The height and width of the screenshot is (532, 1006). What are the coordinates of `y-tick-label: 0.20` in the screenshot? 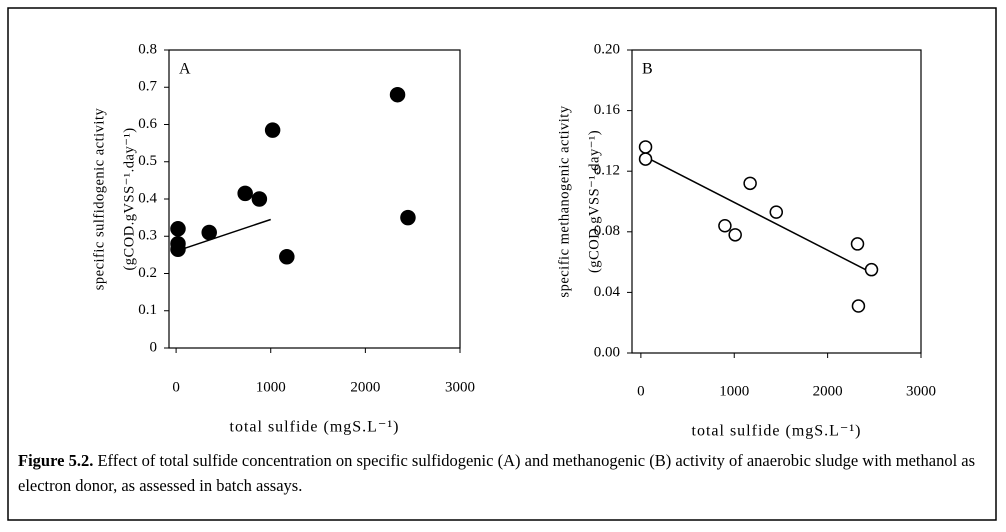 It's located at (607, 49).